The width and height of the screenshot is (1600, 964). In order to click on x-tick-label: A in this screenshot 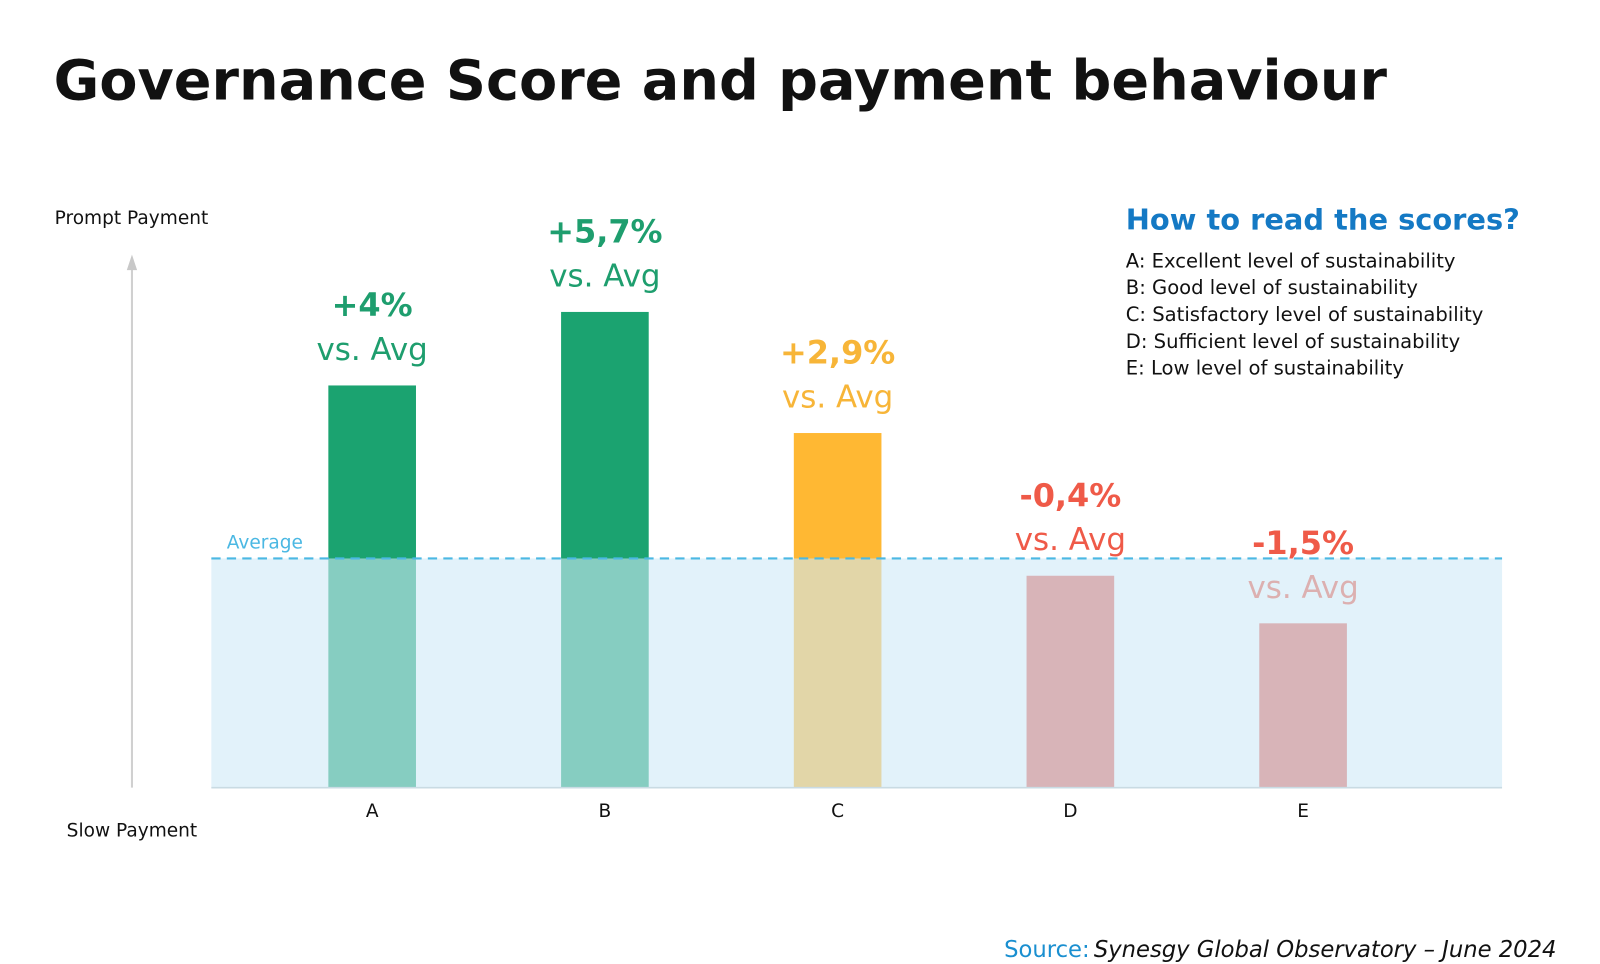, I will do `click(372, 811)`.